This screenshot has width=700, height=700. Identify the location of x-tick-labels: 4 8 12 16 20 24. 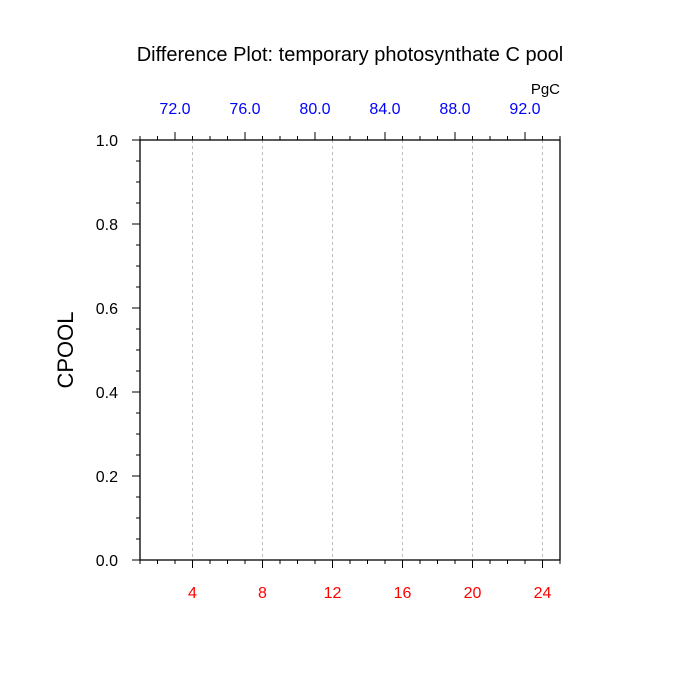
(369, 593).